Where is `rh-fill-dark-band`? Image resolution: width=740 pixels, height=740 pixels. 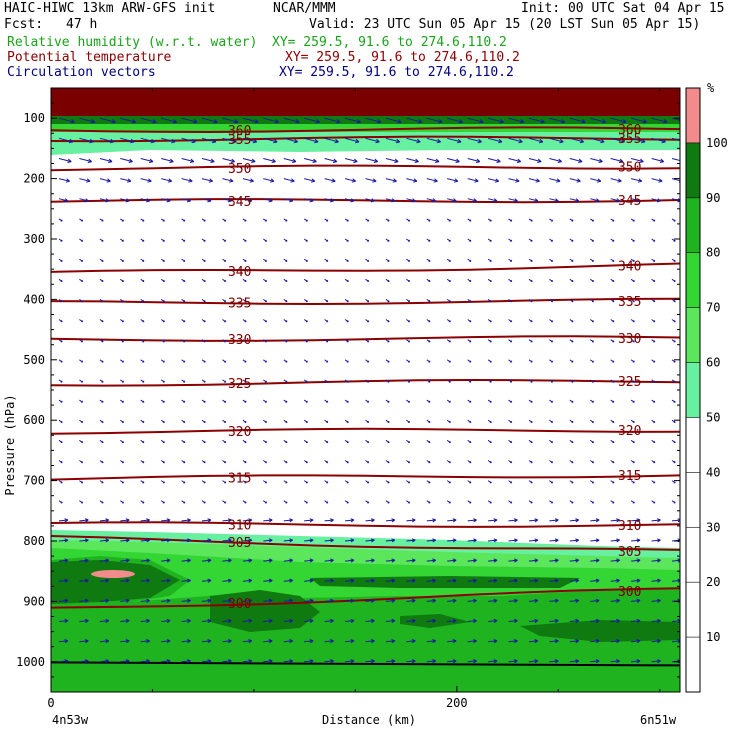
rh-fill-dark-band is located at coordinates (445, 582).